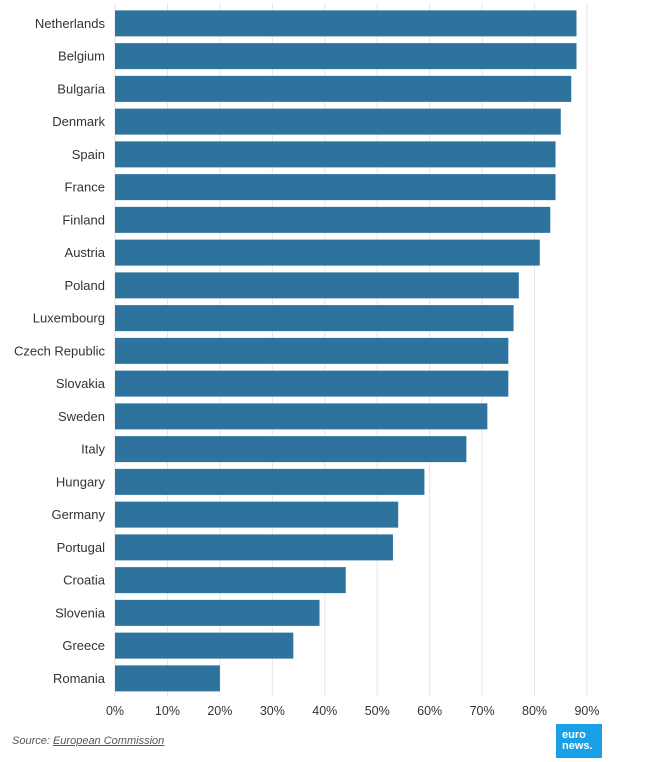  Describe the element at coordinates (586, 711) in the screenshot. I see `x-tick-label: 90%` at that location.